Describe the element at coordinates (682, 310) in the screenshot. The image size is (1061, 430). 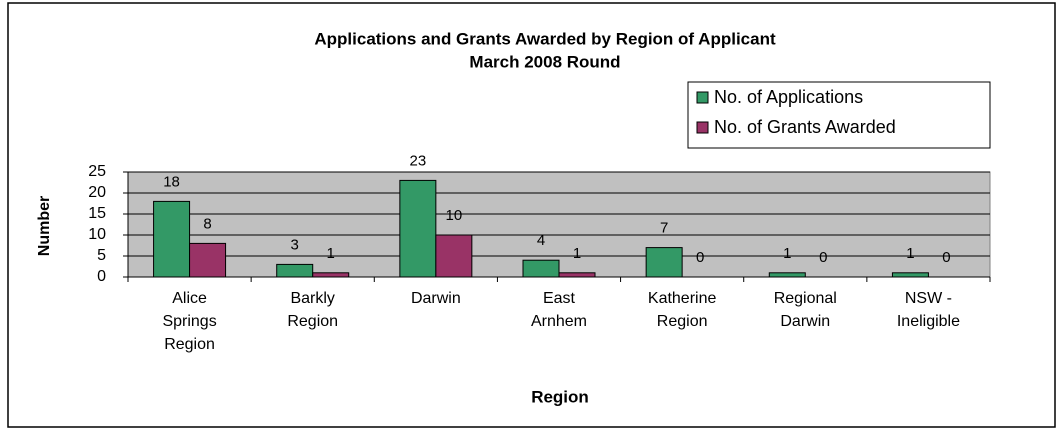
I see `x-tick-label: Katherine Region` at that location.